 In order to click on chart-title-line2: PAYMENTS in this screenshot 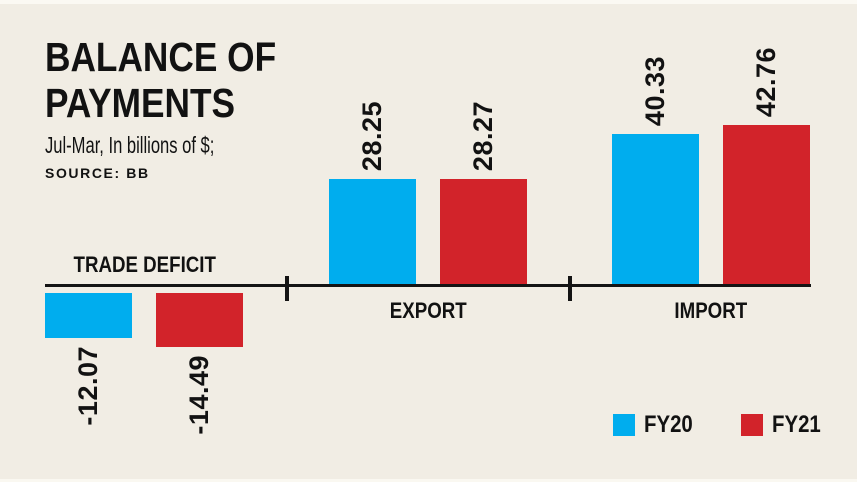, I will do `click(140, 103)`.